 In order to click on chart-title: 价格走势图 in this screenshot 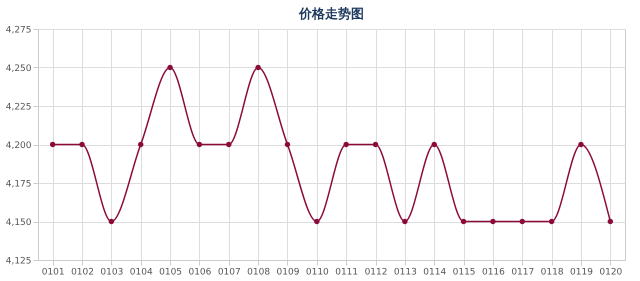, I will do `click(331, 14)`.